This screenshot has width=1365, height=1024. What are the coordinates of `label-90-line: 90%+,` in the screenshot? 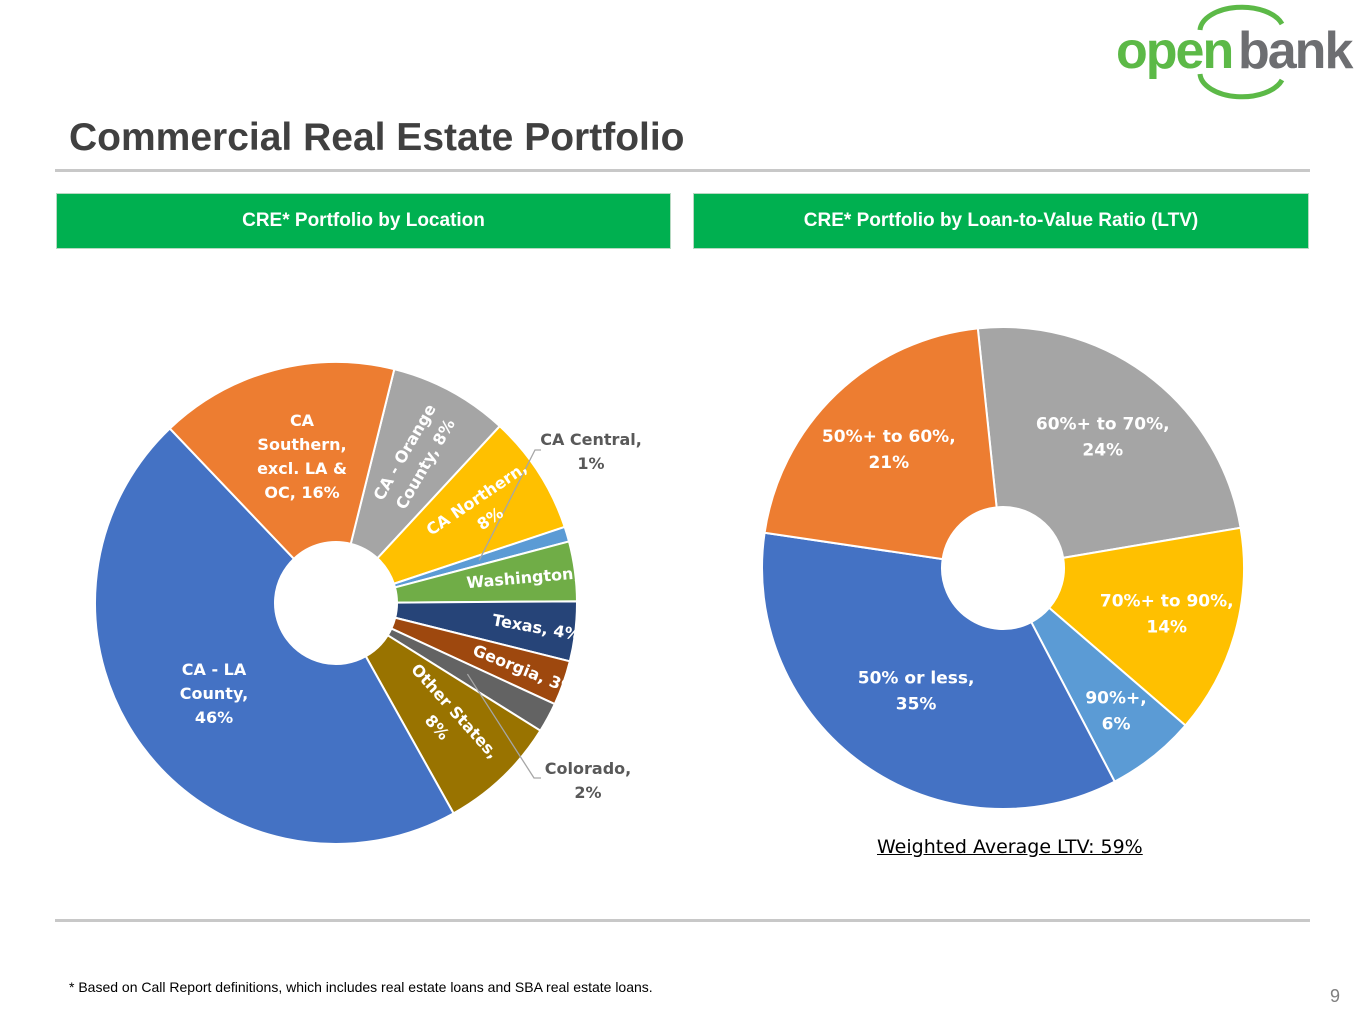 It's located at (1115, 699).